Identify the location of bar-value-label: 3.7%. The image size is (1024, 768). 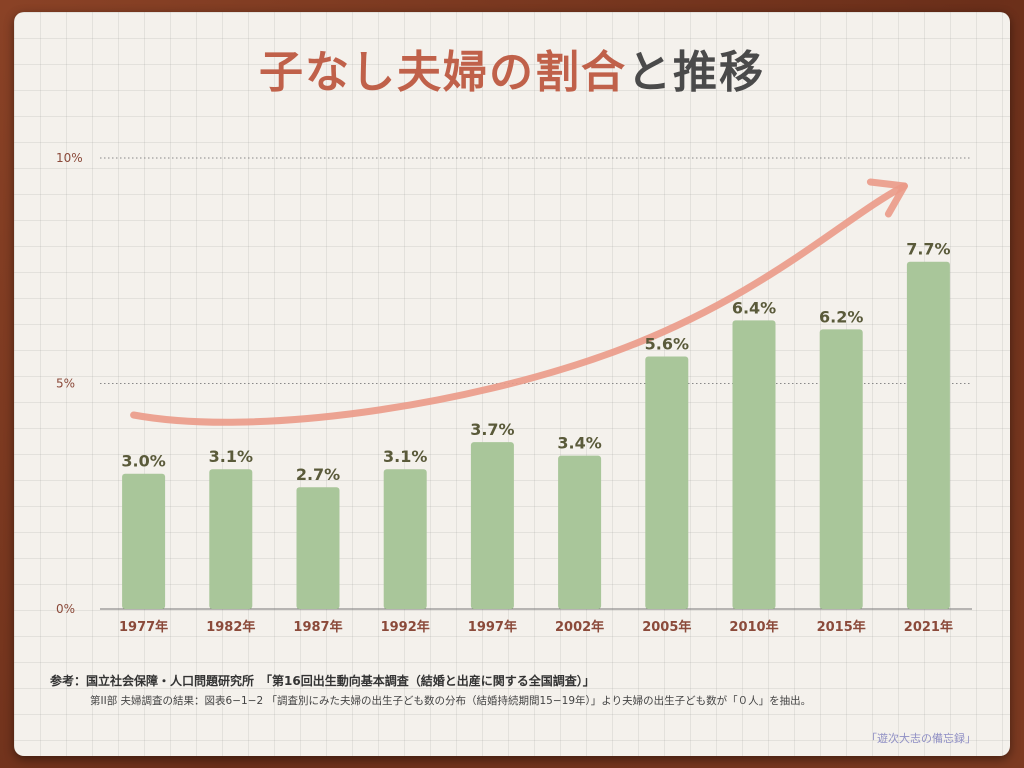
(492, 429).